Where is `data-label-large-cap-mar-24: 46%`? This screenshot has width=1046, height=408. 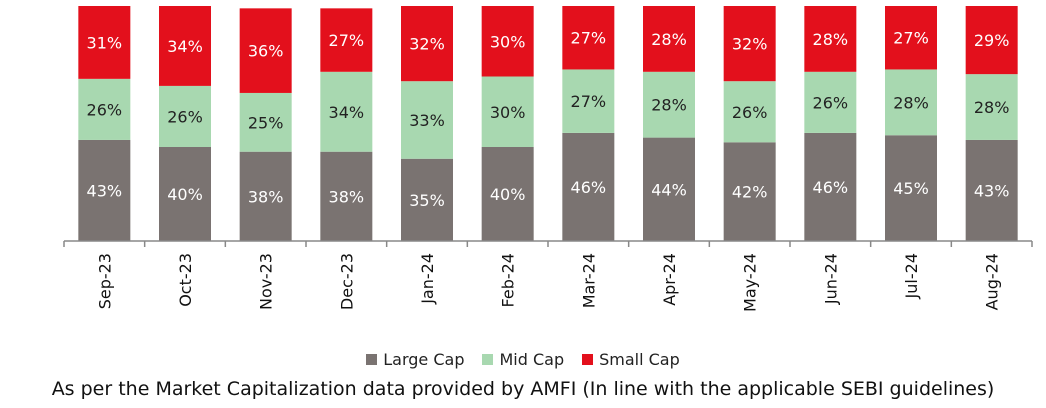
data-label-large-cap-mar-24: 46% is located at coordinates (589, 187).